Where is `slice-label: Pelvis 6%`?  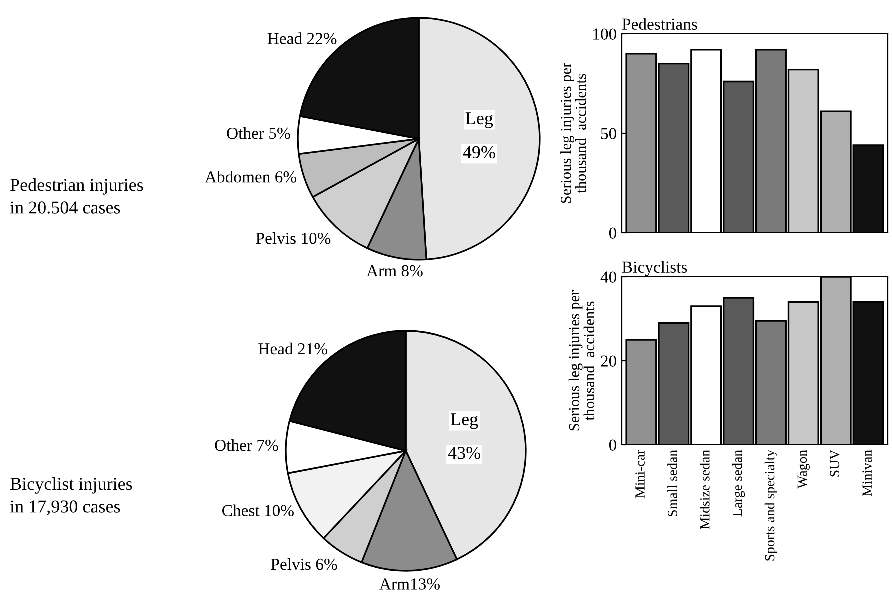 slice-label: Pelvis 6% is located at coordinates (304, 564).